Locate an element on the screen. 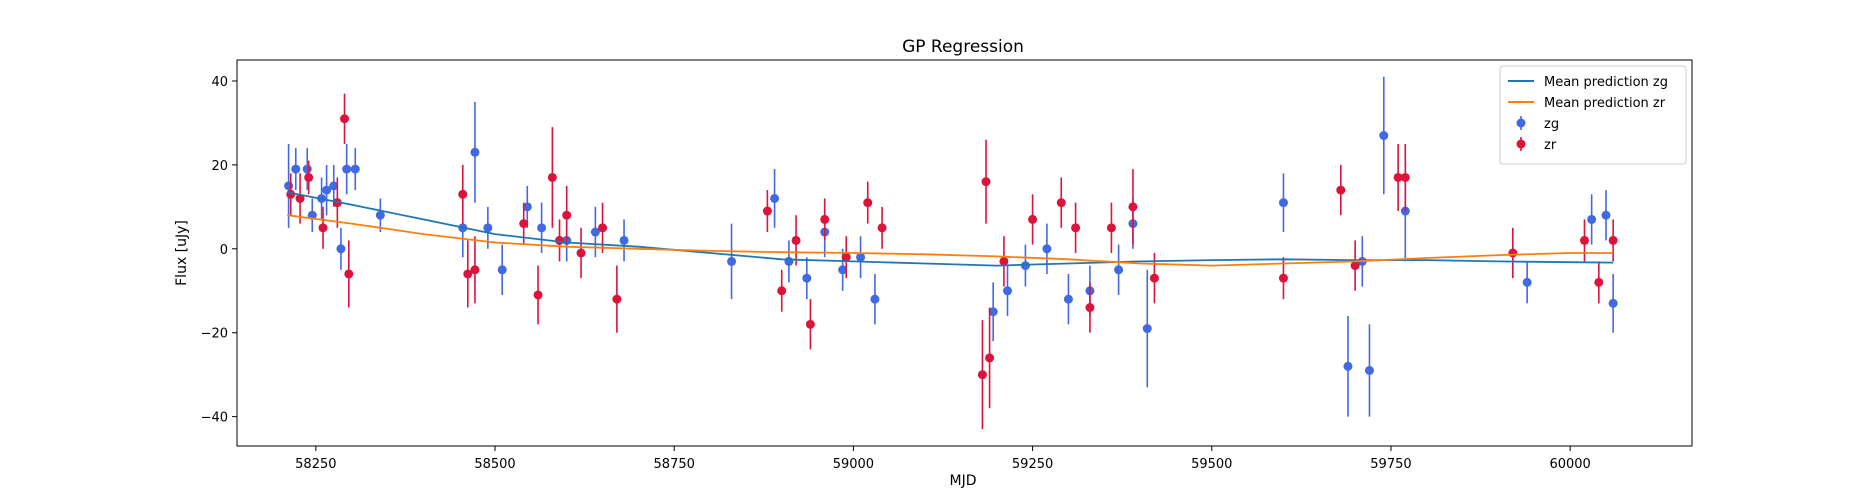 The image size is (1875, 504). series-line is located at coordinates (950, 229).